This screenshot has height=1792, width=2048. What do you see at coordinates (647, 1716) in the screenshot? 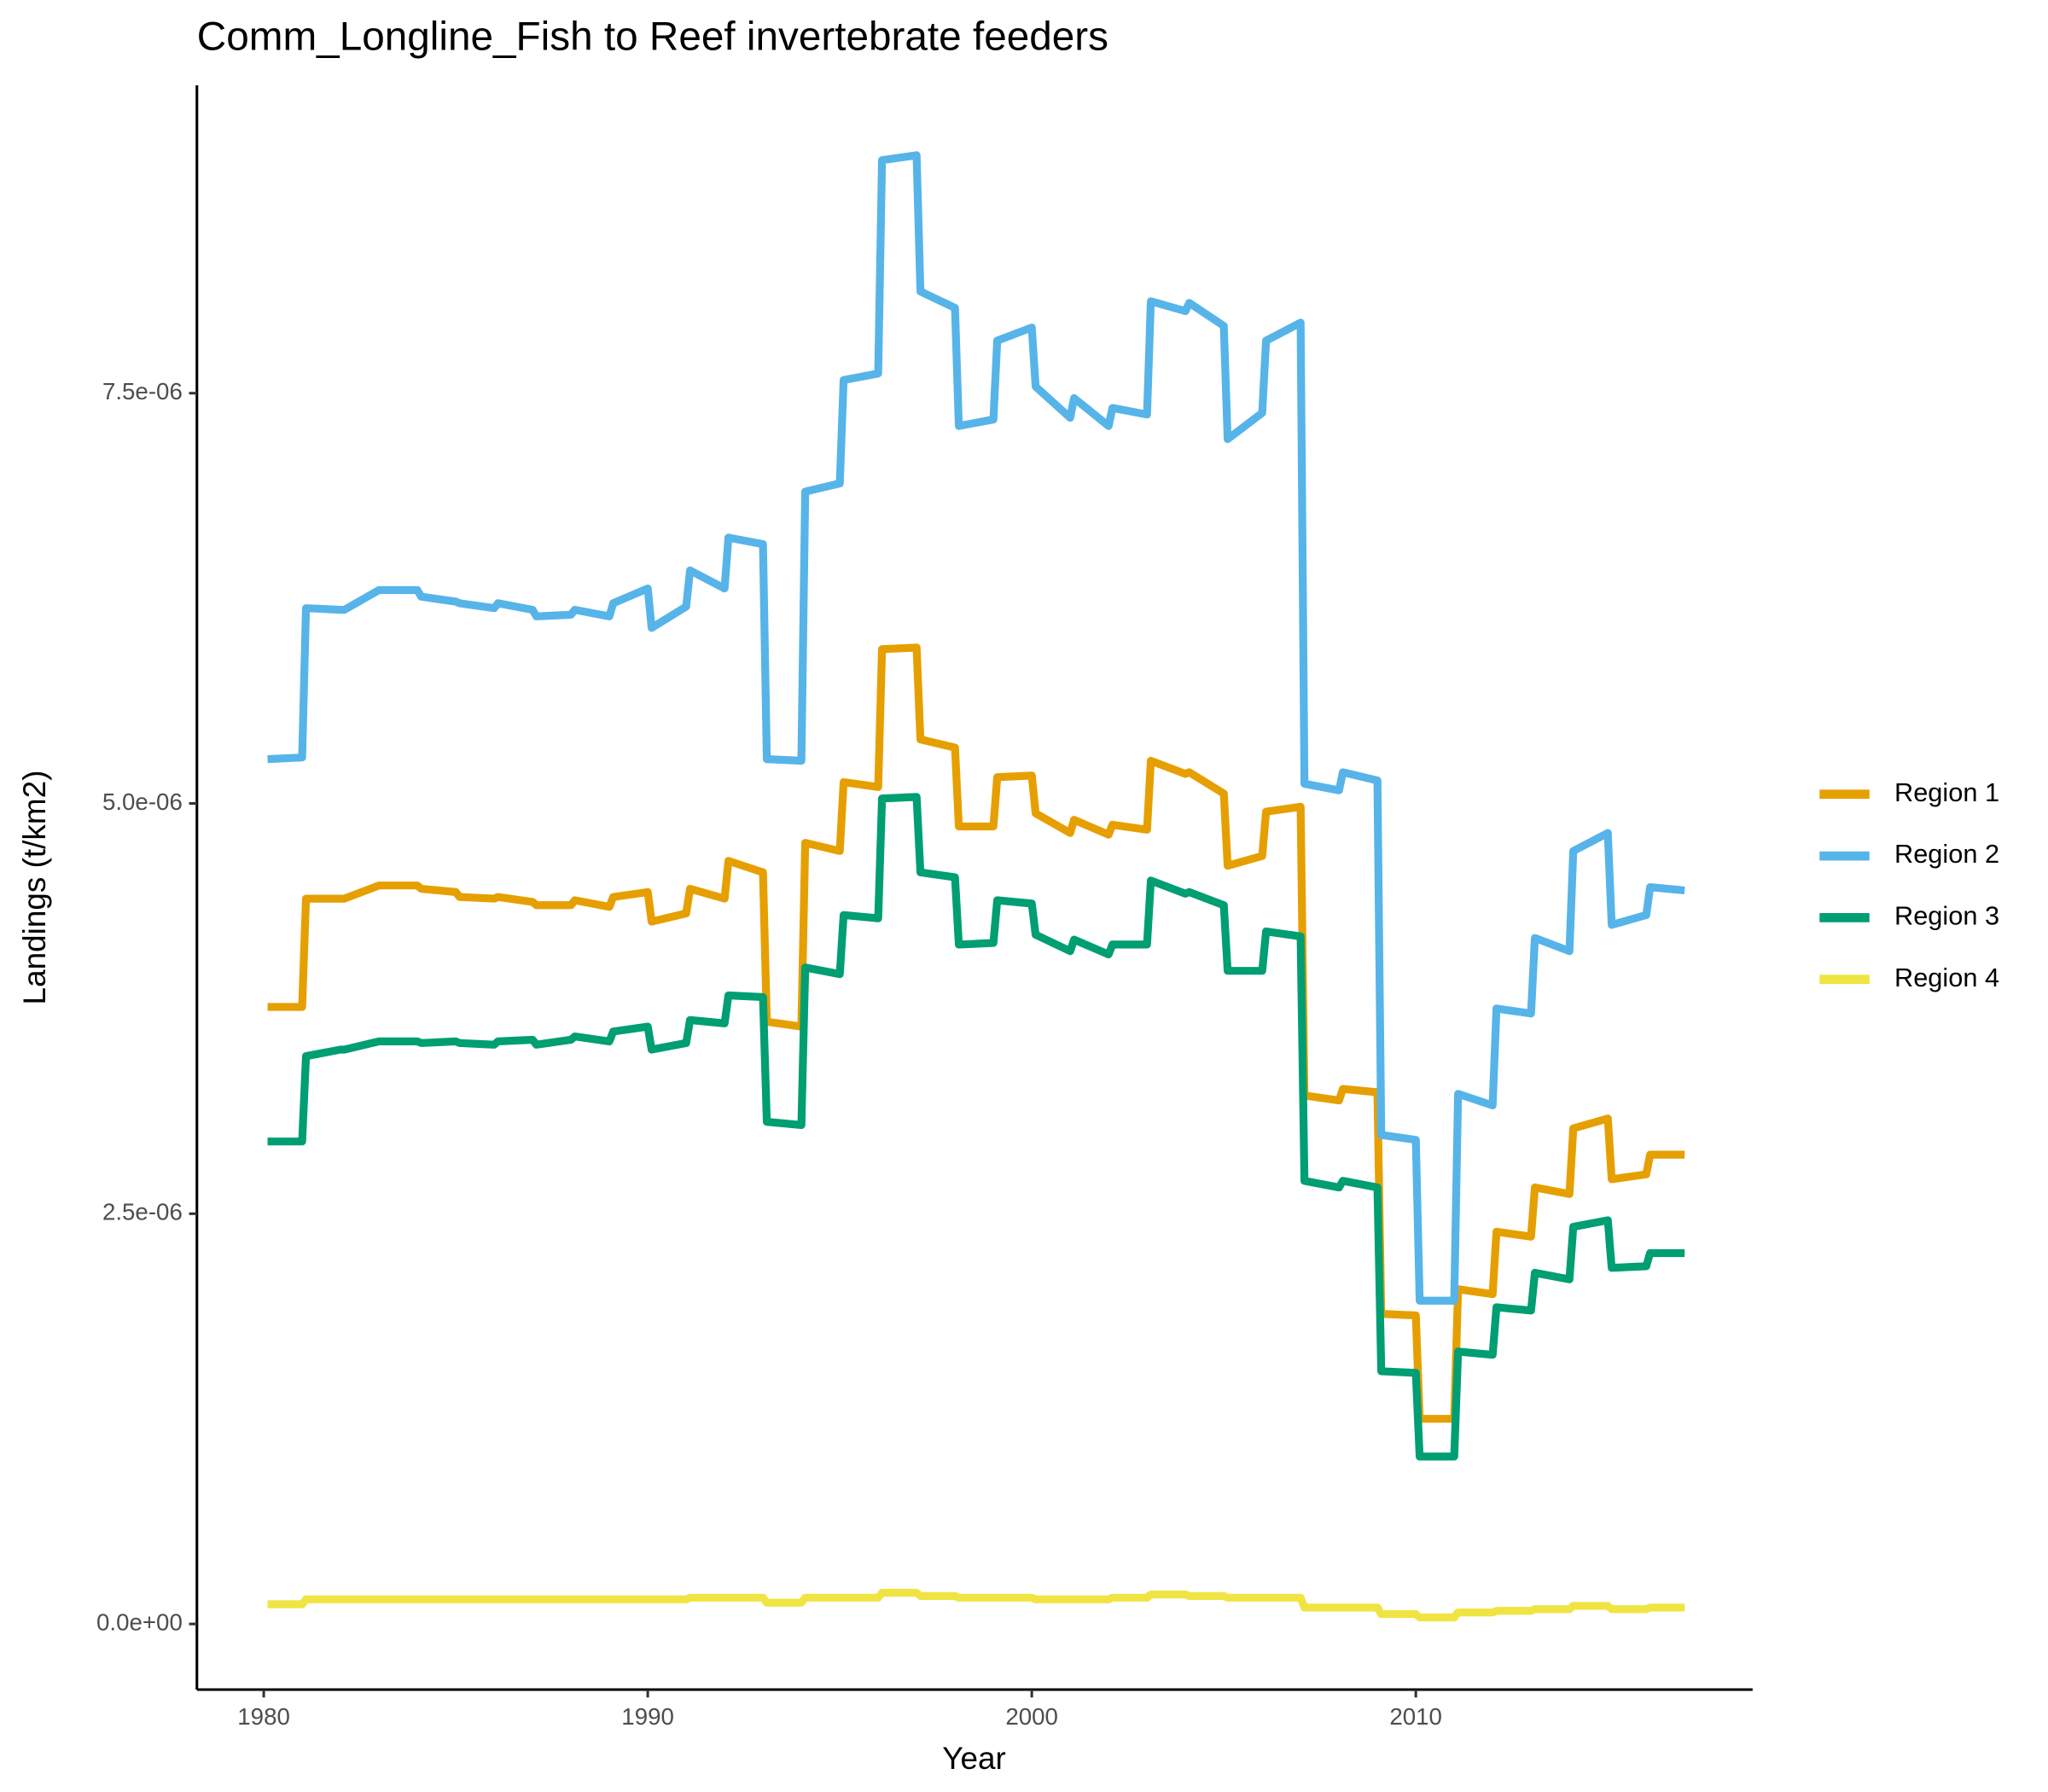
I see `x-tick-label: 1990` at bounding box center [647, 1716].